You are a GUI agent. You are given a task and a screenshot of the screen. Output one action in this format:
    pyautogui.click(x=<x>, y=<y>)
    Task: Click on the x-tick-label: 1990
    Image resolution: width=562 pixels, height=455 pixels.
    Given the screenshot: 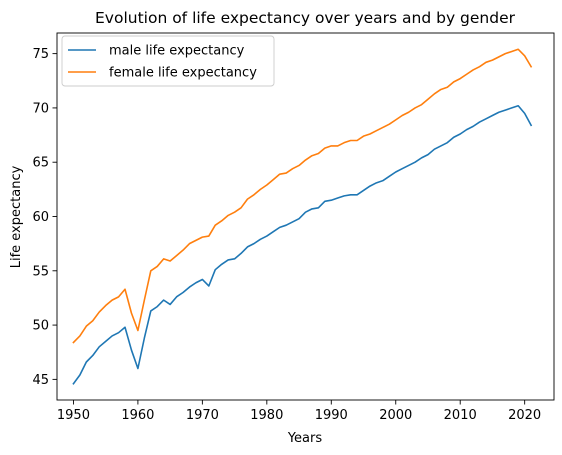 What is the action you would take?
    pyautogui.click(x=331, y=415)
    